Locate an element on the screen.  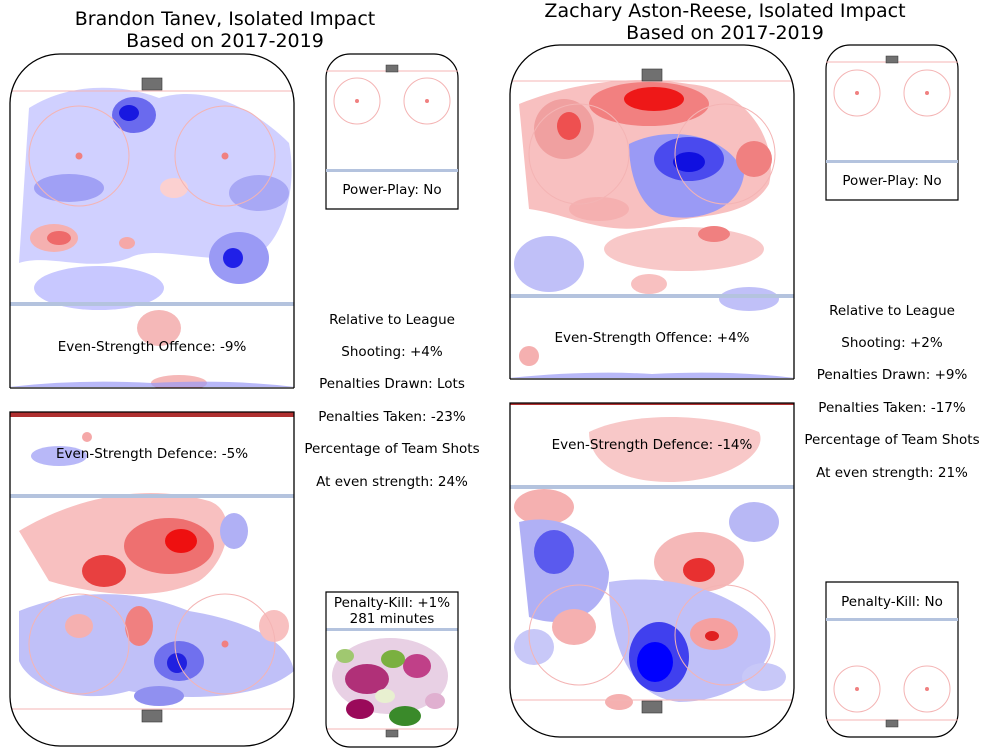
stat-shooting: Shooting: +4% is located at coordinates (392, 352).